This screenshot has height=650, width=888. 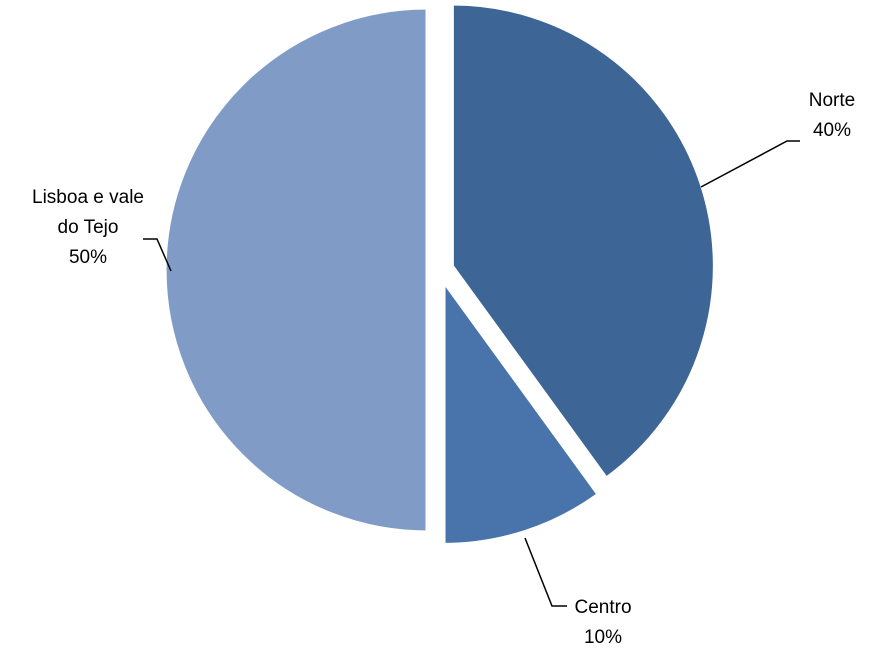 What do you see at coordinates (88, 257) in the screenshot?
I see `data-label-value: 50%` at bounding box center [88, 257].